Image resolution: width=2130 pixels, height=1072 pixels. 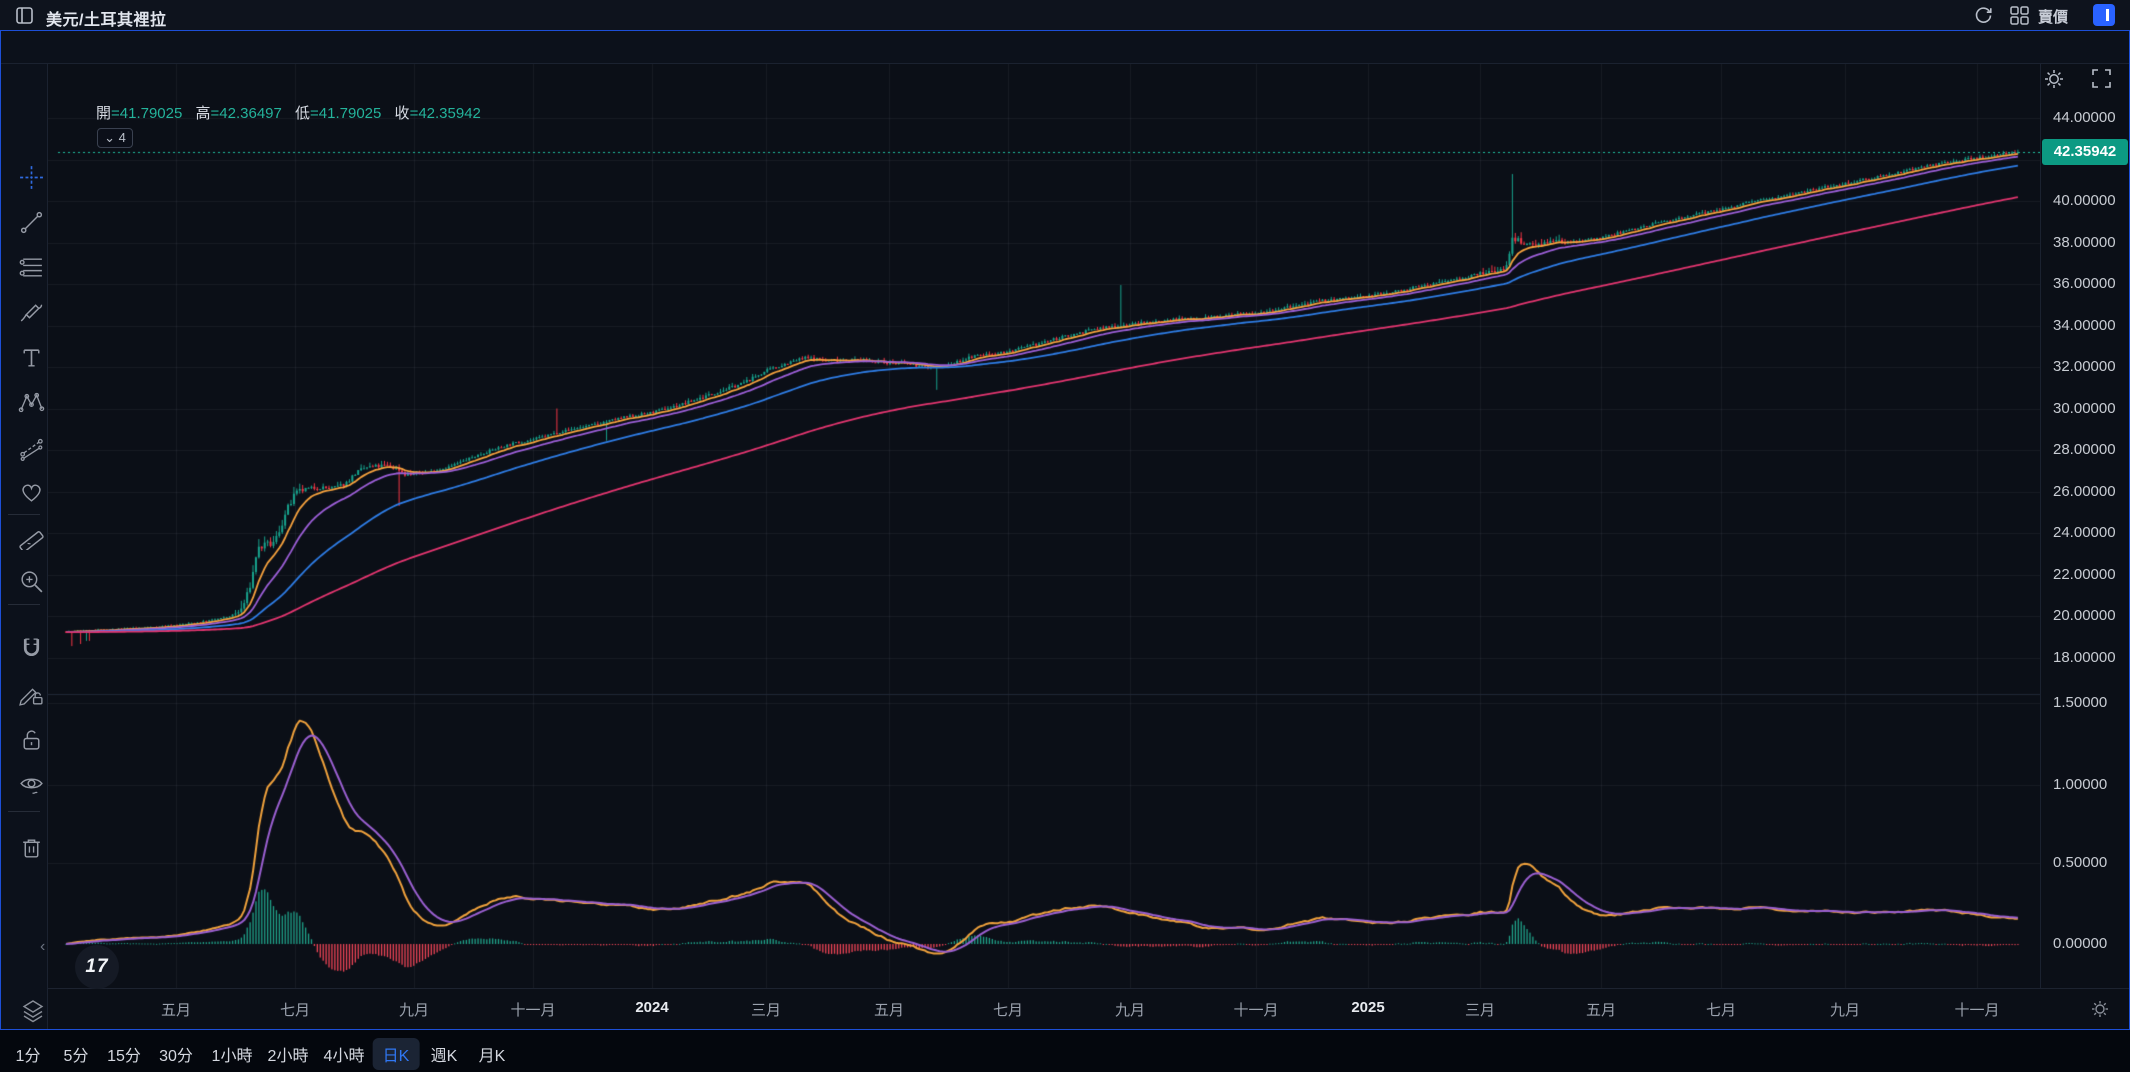 I want to click on symbol-title: 美元/土耳其裡拉, so click(x=106, y=20).